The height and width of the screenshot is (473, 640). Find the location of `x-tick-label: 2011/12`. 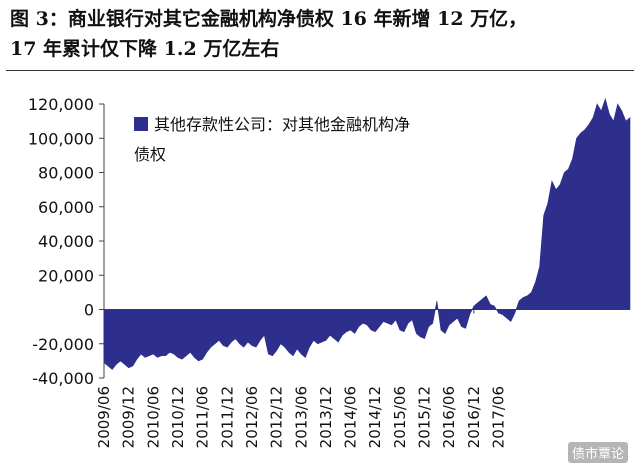

x-tick-label: 2011/12 is located at coordinates (227, 417).